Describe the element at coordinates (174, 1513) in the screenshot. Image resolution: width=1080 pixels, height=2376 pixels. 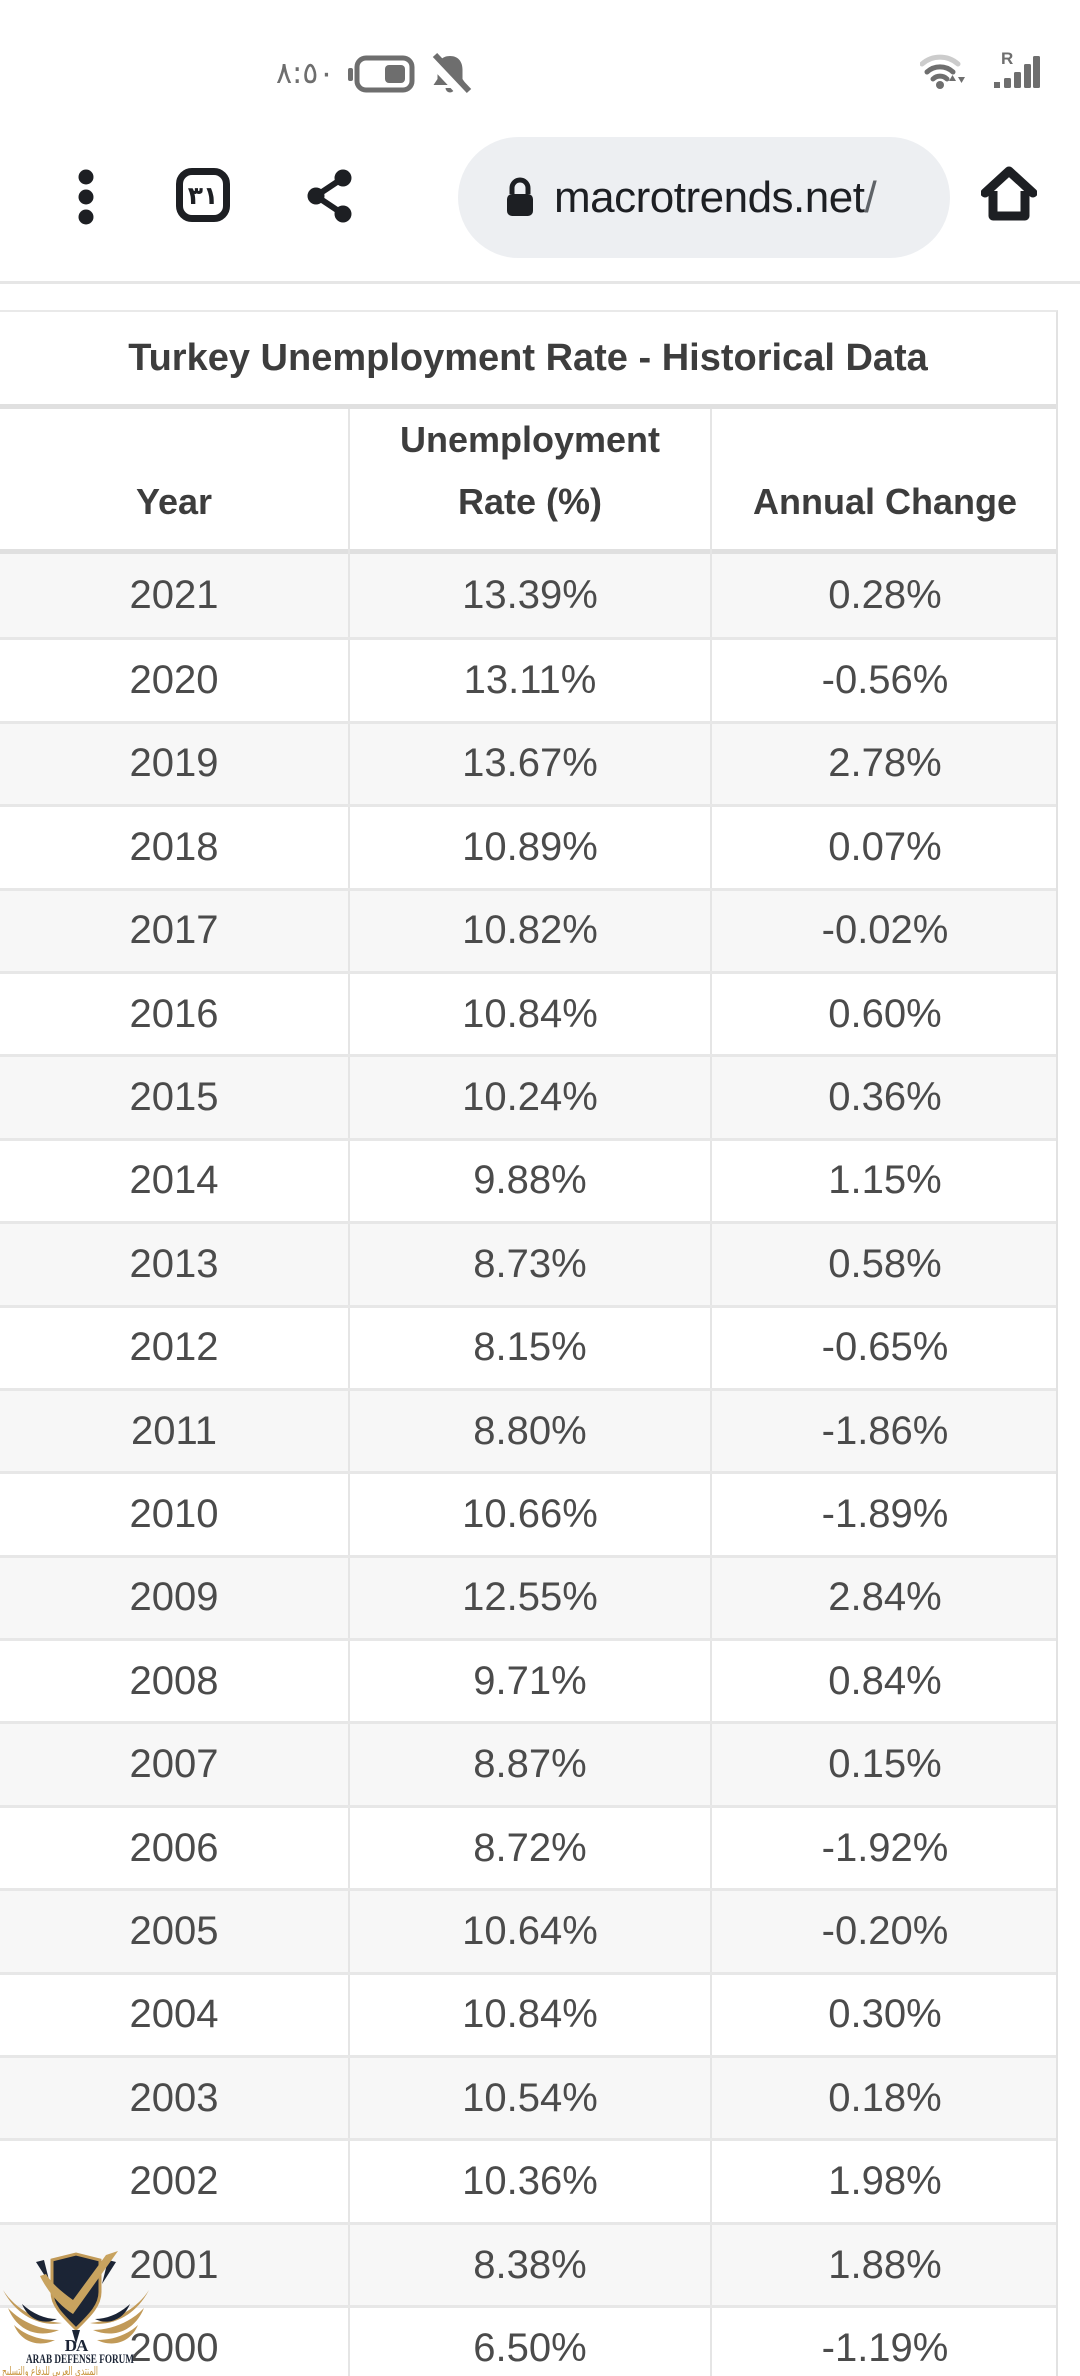
I see `year-cell: 2010` at that location.